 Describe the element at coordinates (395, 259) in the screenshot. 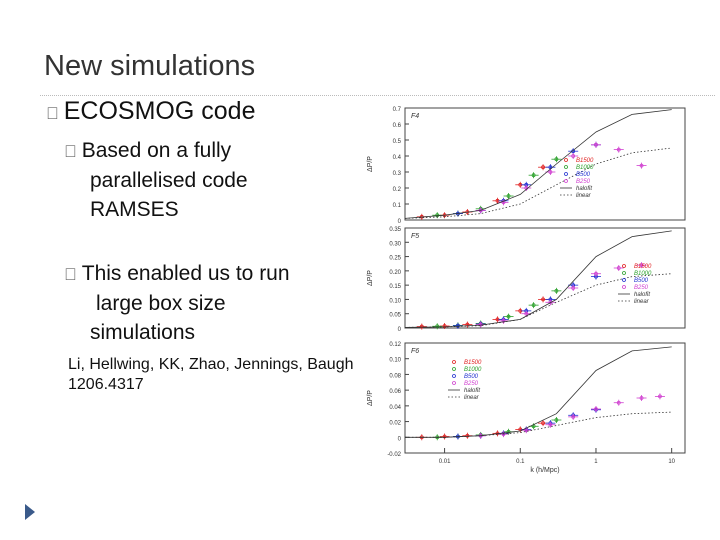

I see `y-tick-label: 0.25` at that location.